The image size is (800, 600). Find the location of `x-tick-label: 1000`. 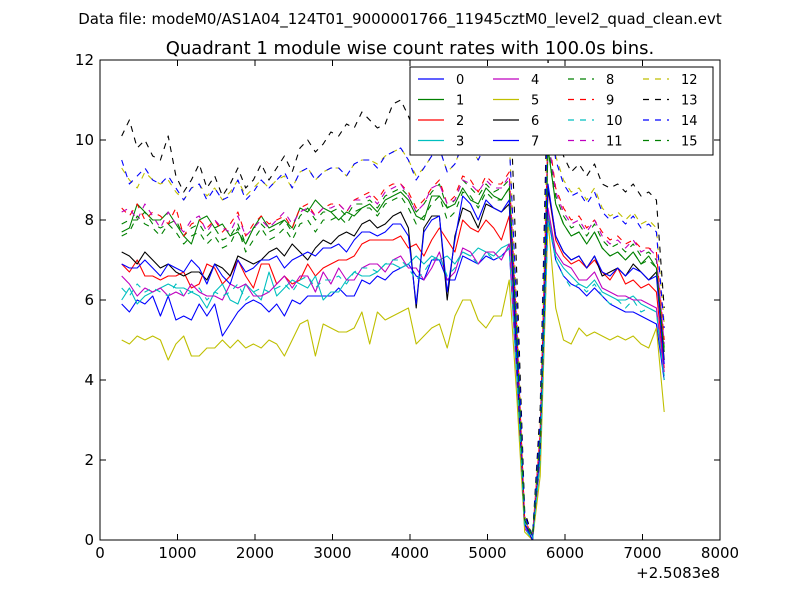

x-tick-label: 1000 is located at coordinates (177, 553).